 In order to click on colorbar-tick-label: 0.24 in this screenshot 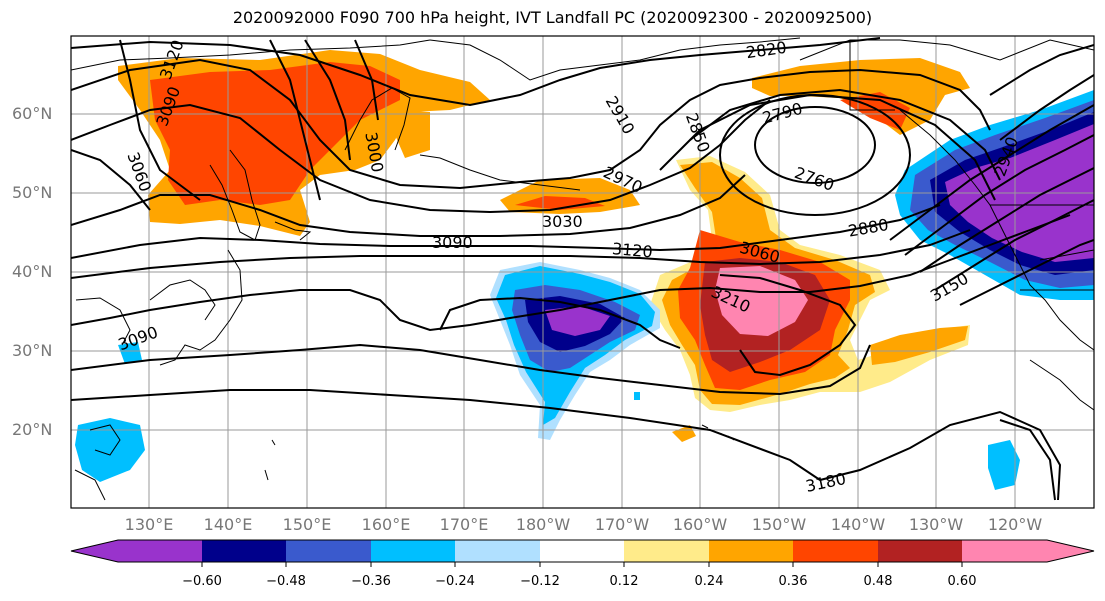, I will do `click(709, 581)`.